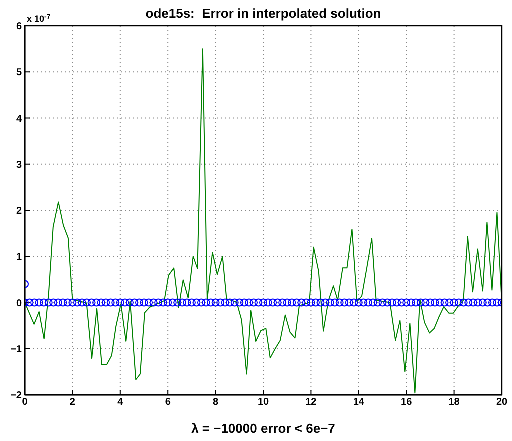 Image resolution: width=512 pixels, height=441 pixels. What do you see at coordinates (216, 402) in the screenshot?
I see `x-tick-label: 8` at bounding box center [216, 402].